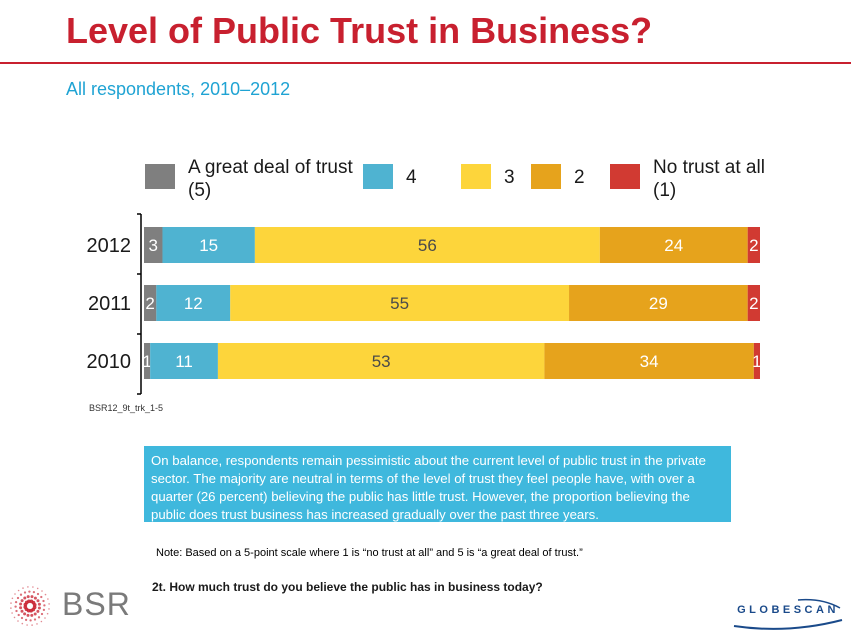  I want to click on legend-label-line: (1), so click(664, 190).